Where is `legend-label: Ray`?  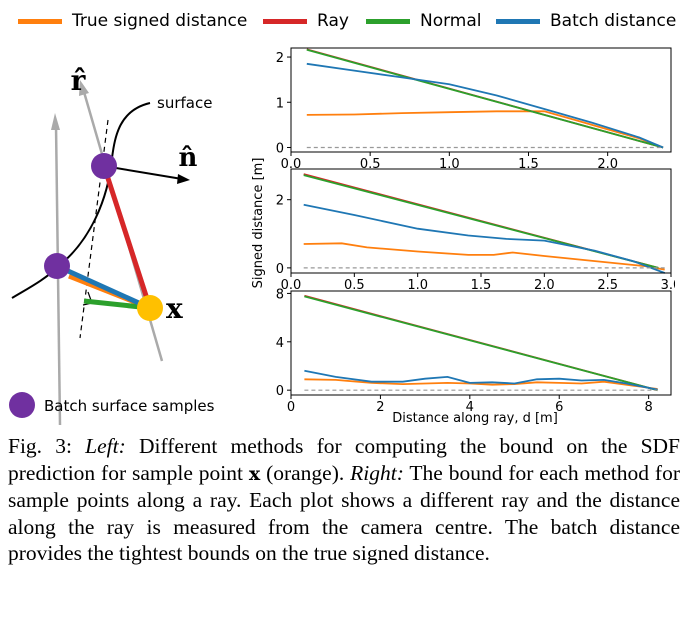
legend-label: Ray is located at coordinates (333, 21).